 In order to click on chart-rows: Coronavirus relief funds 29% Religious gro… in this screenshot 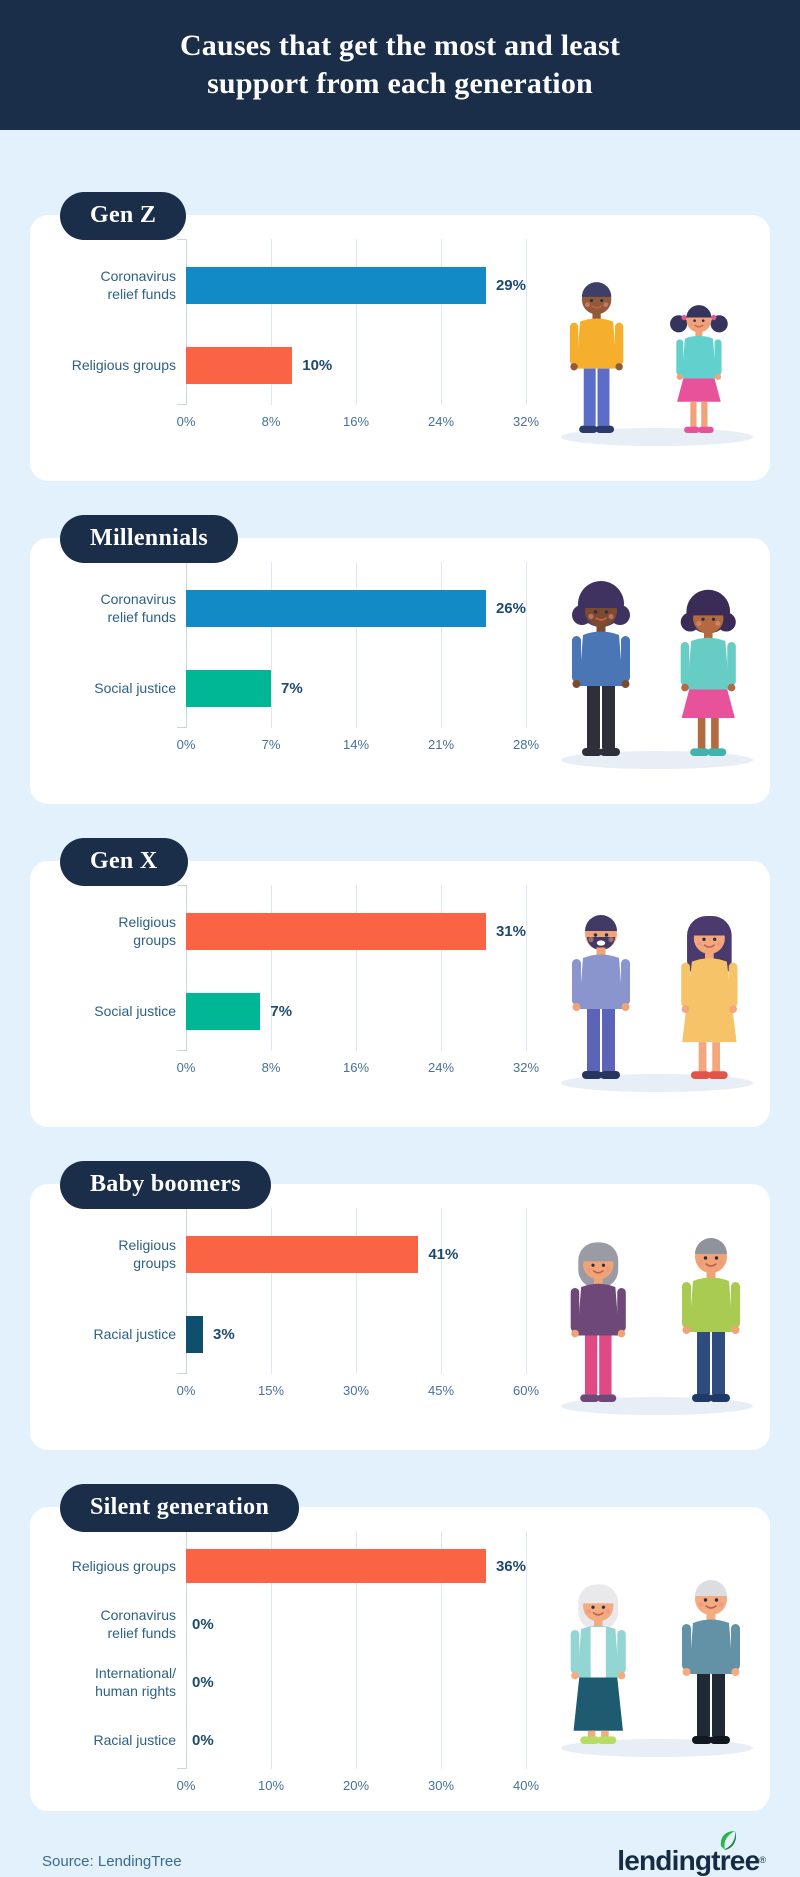, I will do `click(295, 322)`.